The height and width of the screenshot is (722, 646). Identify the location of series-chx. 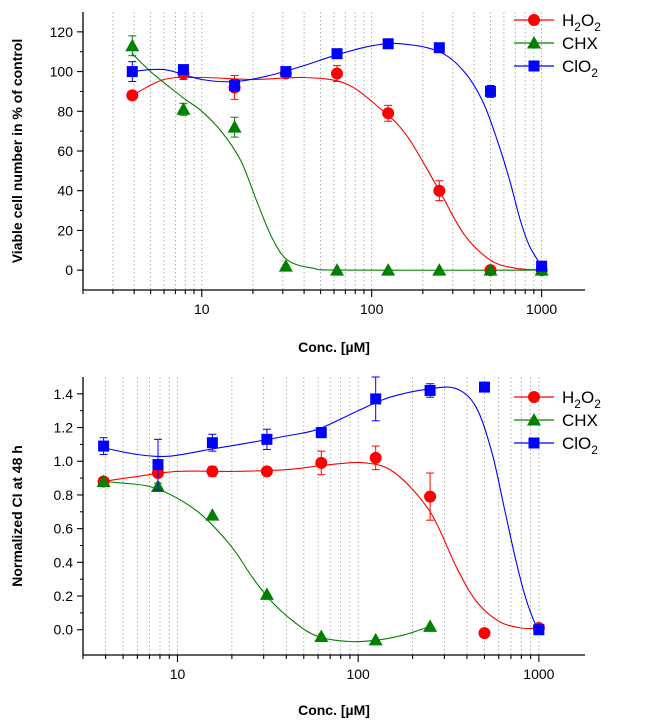
(267, 561).